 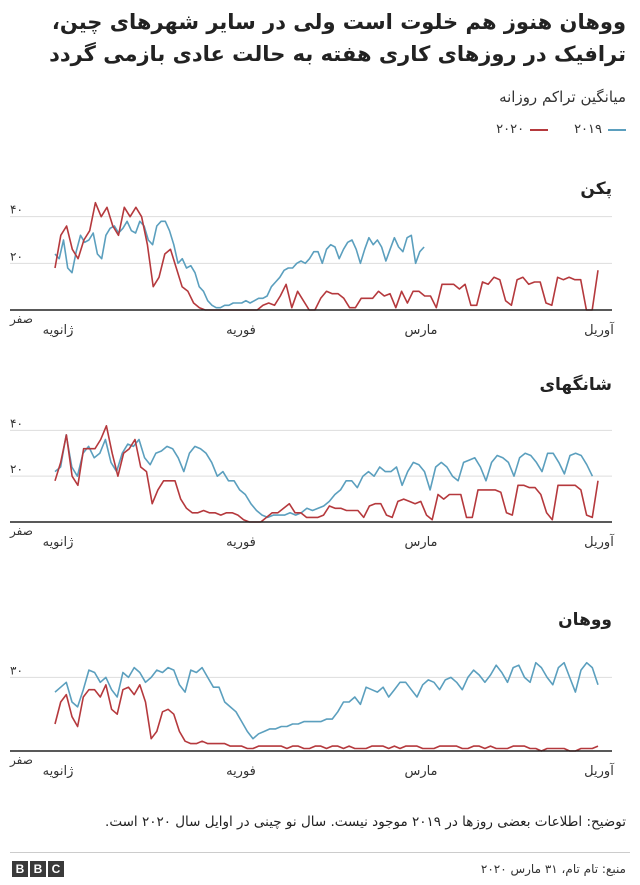 I want to click on x-tick-label-shanghai-0: ژانویه, so click(x=58, y=542).